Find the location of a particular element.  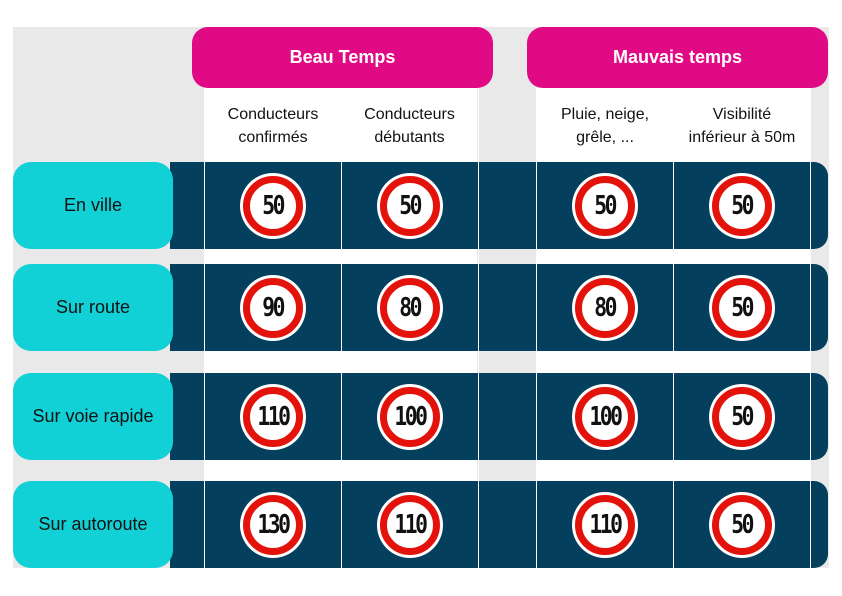

row-label-sur-route: Sur route is located at coordinates (93, 307).